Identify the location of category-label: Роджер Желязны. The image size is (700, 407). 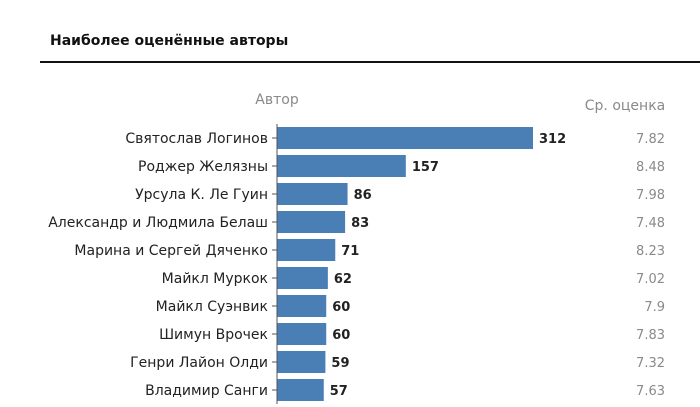
(203, 167).